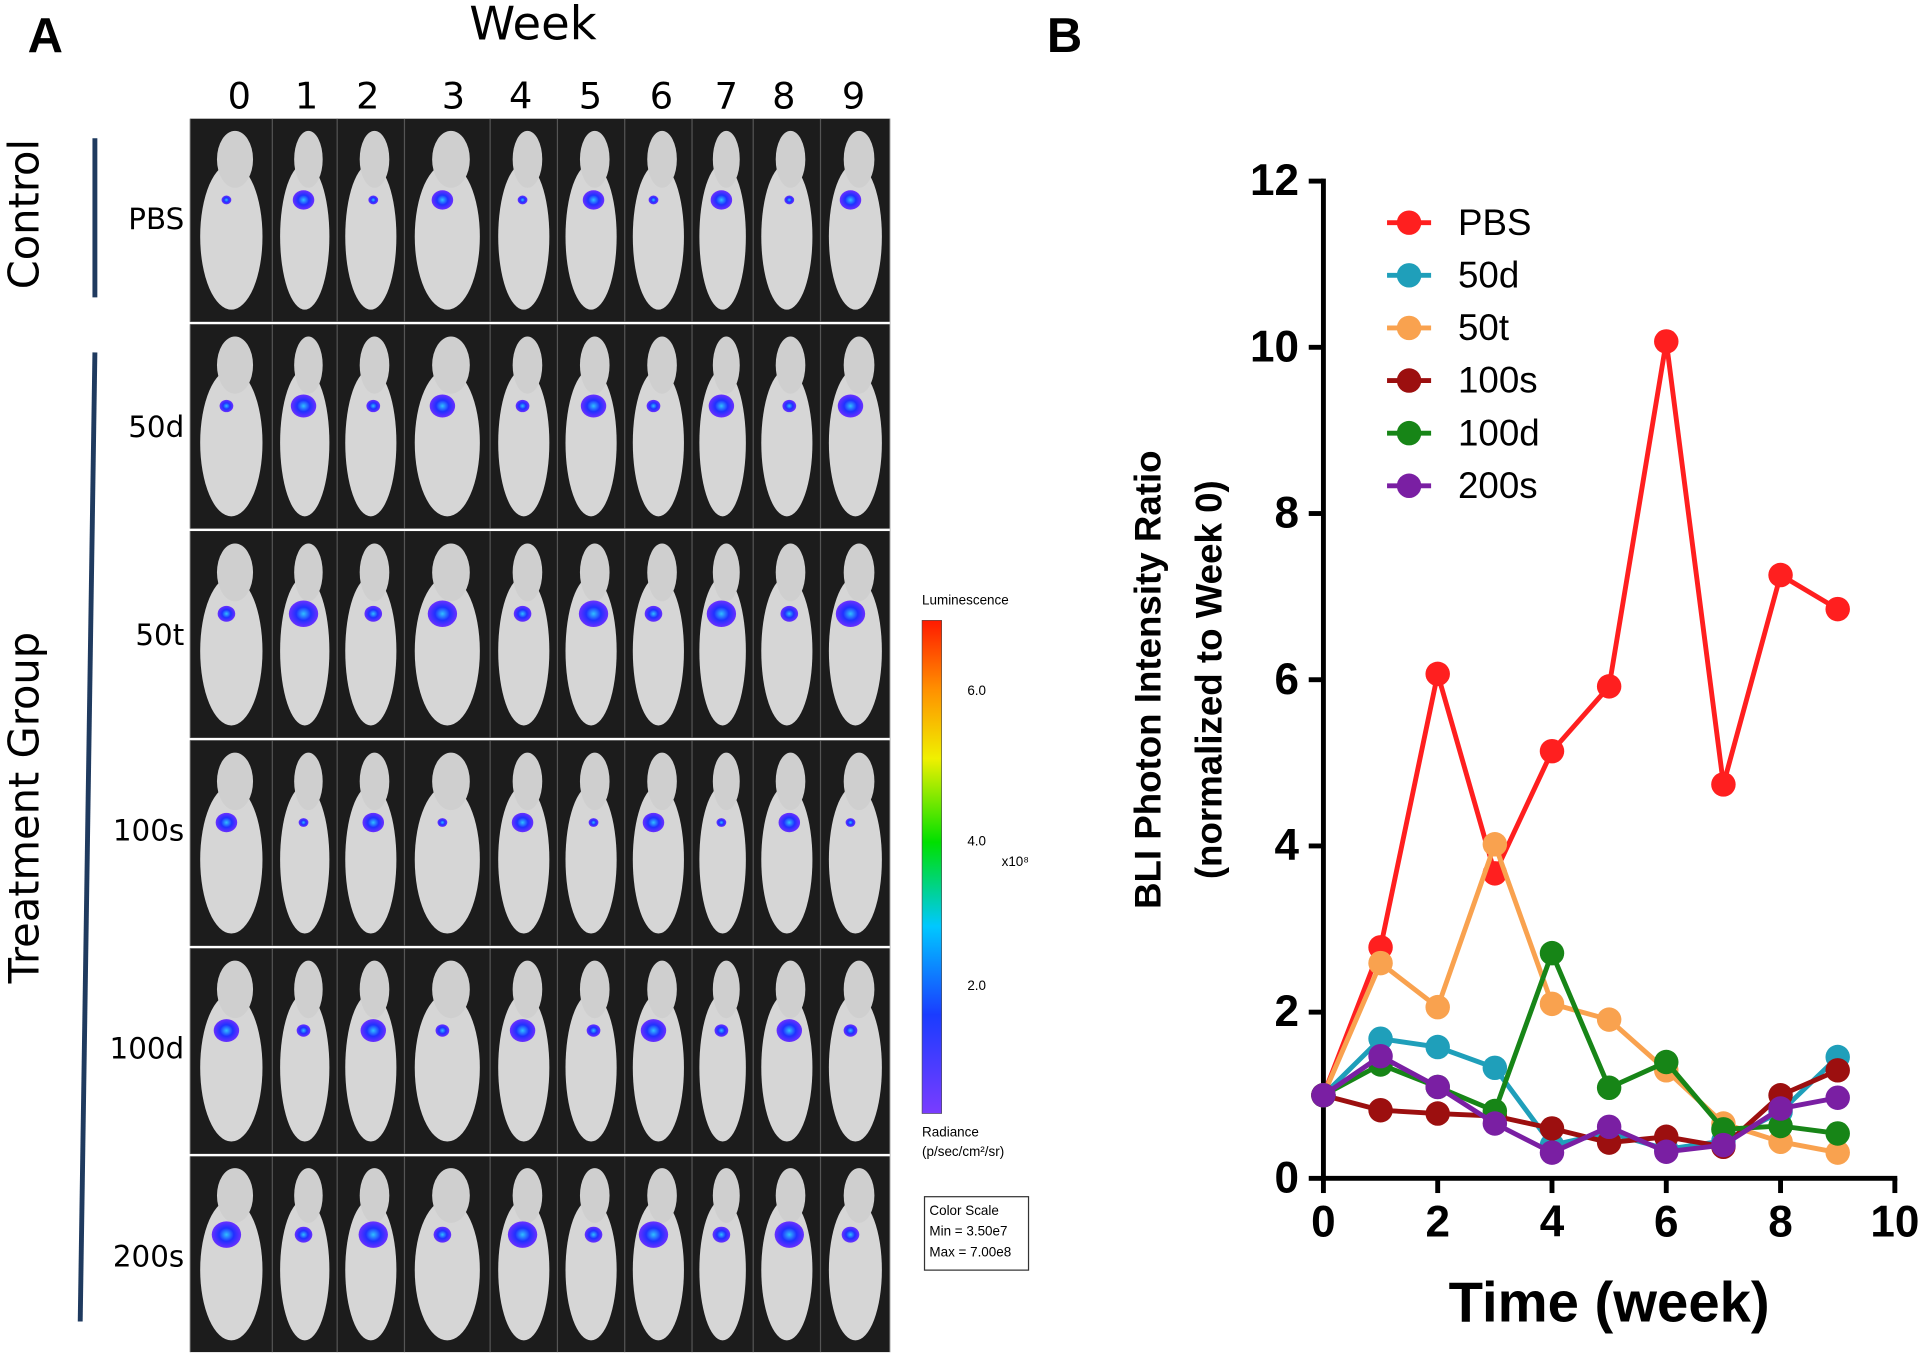 The image size is (1920, 1357). What do you see at coordinates (976, 985) in the screenshot?
I see `colorbar-tick: 2.0` at bounding box center [976, 985].